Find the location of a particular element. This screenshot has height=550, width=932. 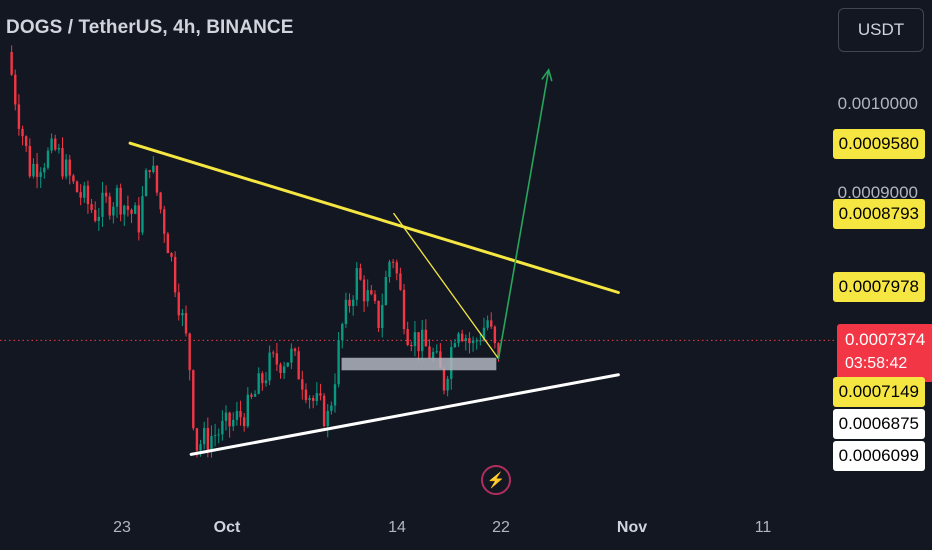

price-level-label: 0.0006099 is located at coordinates (878, 456).